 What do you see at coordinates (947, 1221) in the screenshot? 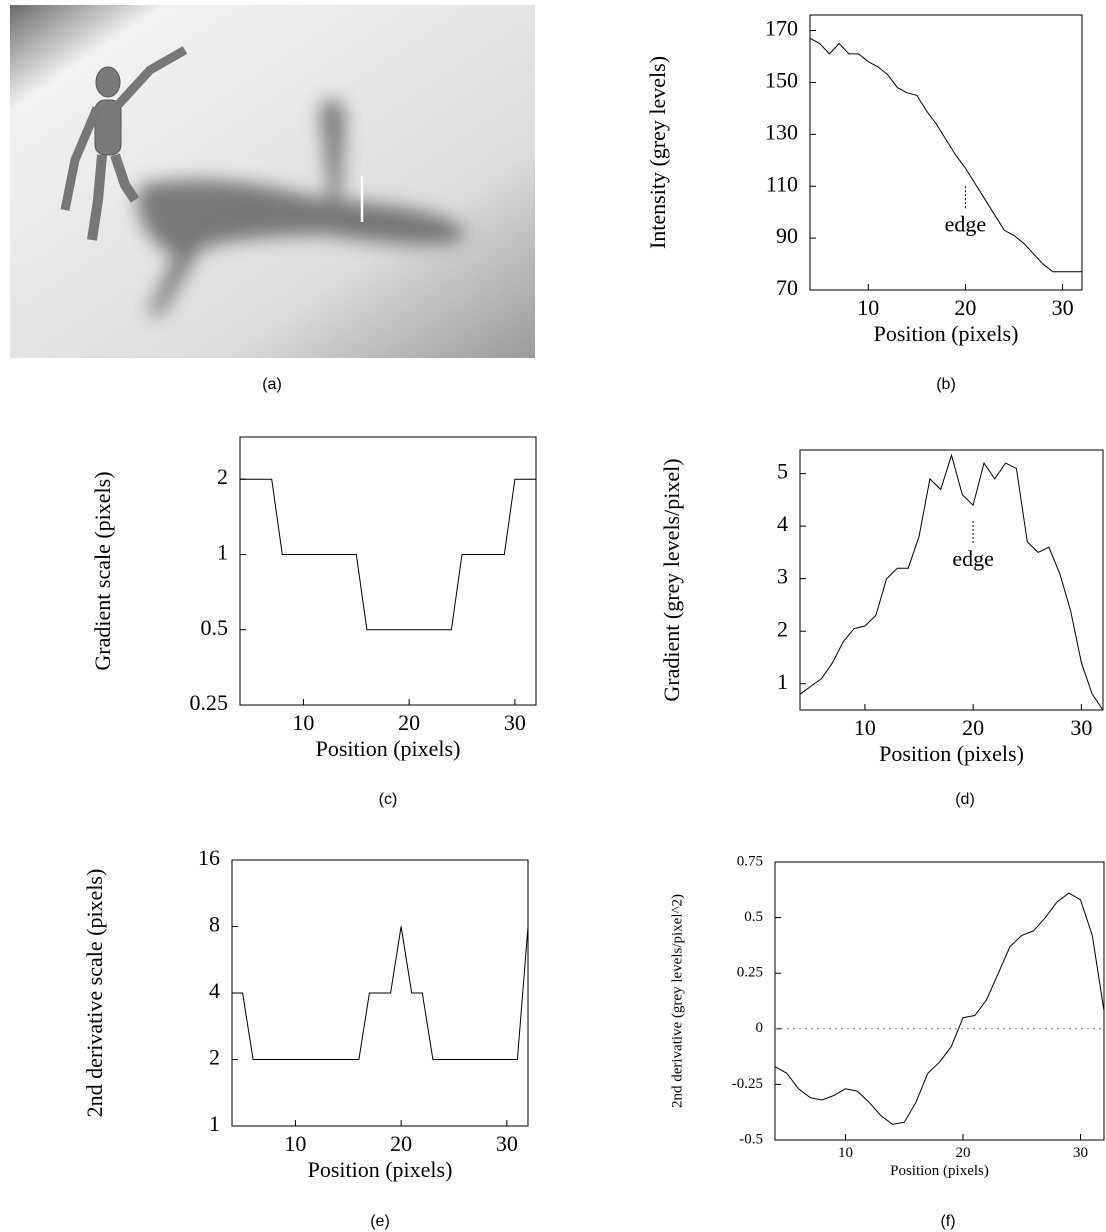
I see `caption: (f)` at bounding box center [947, 1221].